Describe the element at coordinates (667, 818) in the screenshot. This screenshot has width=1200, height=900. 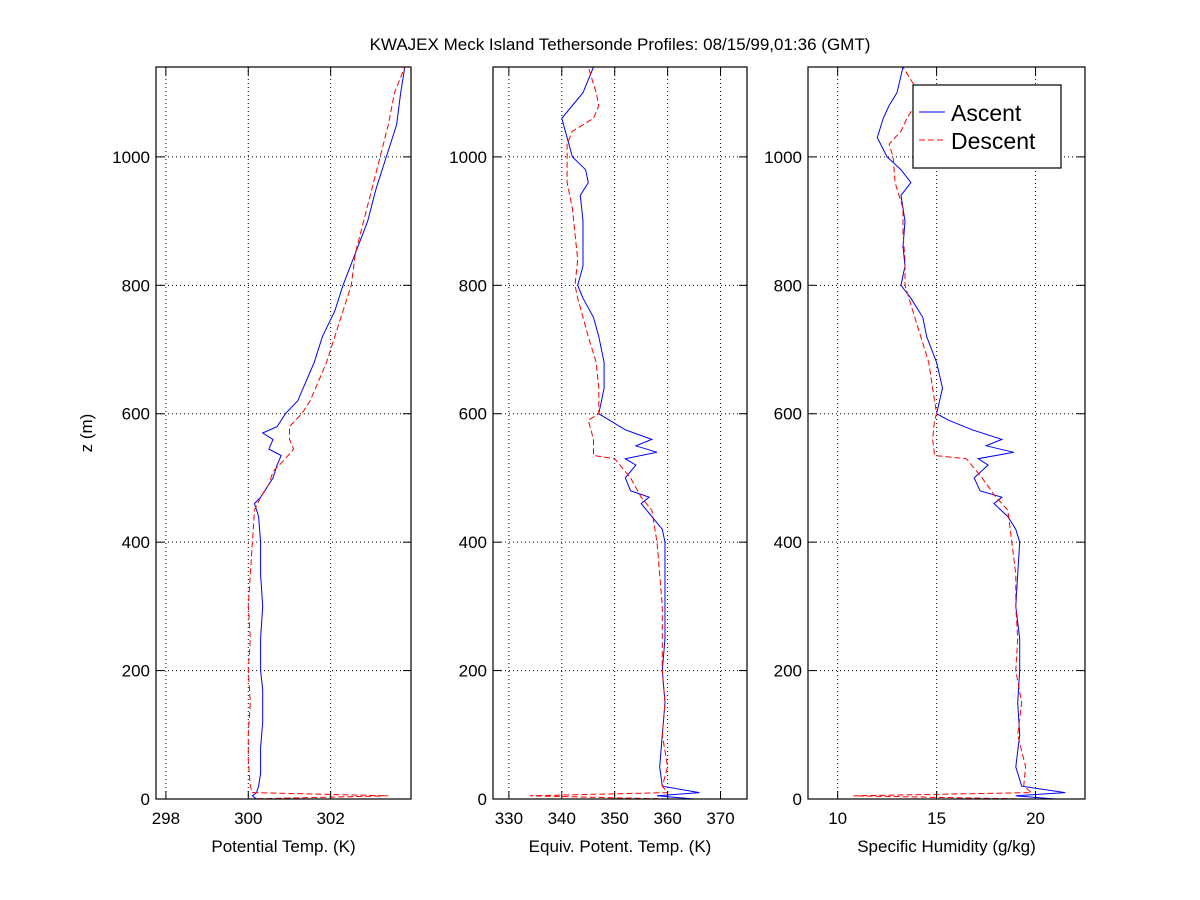
I see `x-tick-label: 360` at that location.